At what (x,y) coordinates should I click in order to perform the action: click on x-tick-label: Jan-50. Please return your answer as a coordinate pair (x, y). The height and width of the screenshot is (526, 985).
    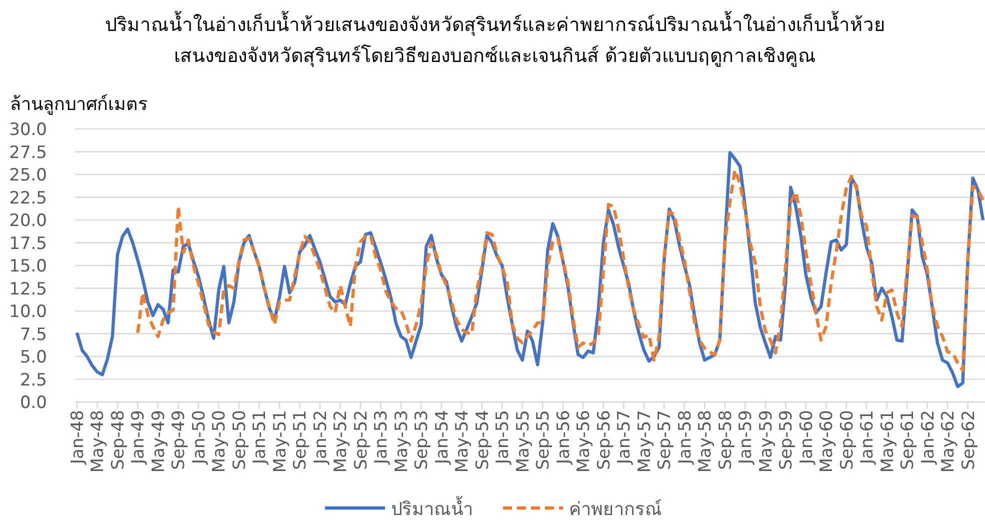
    Looking at the image, I should click on (199, 437).